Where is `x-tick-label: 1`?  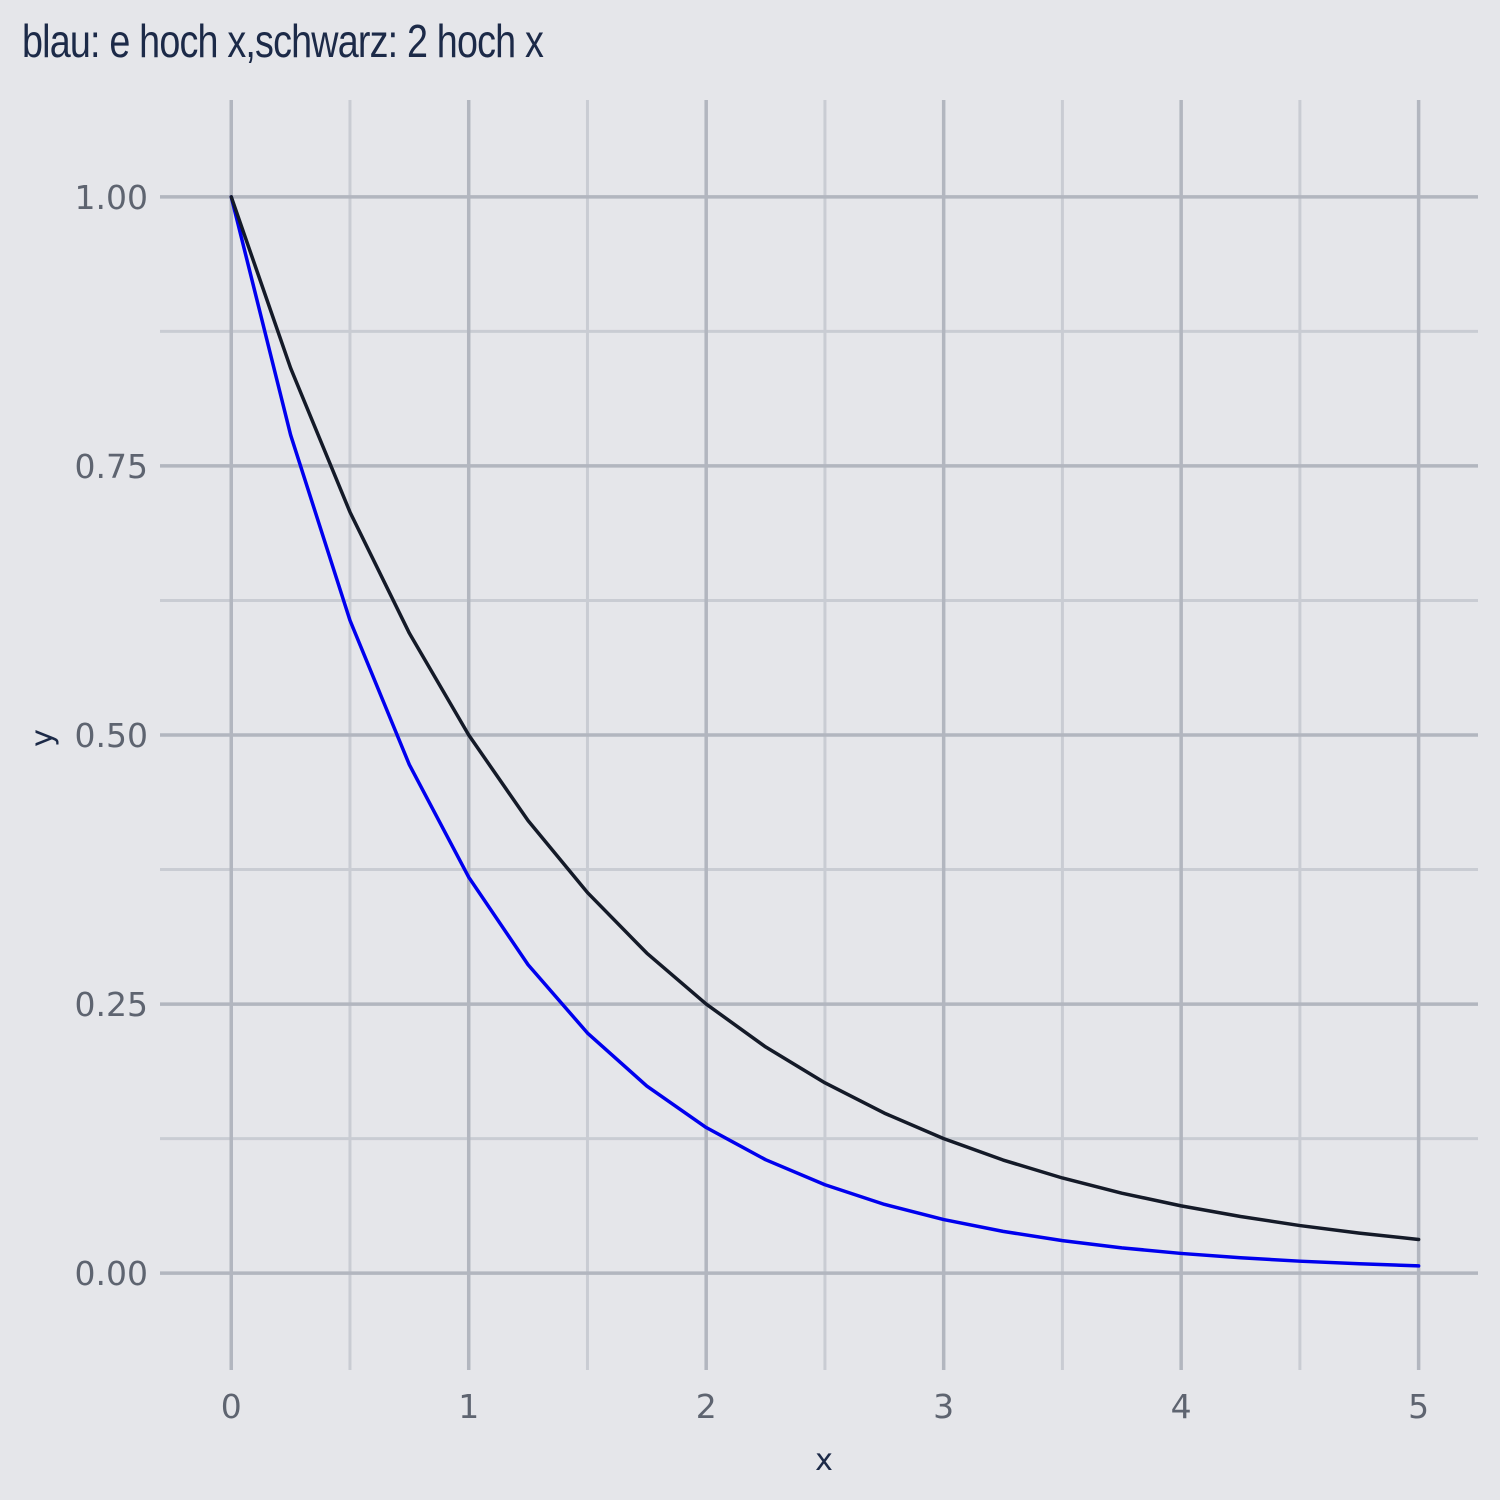
x-tick-label: 1 is located at coordinates (468, 1406).